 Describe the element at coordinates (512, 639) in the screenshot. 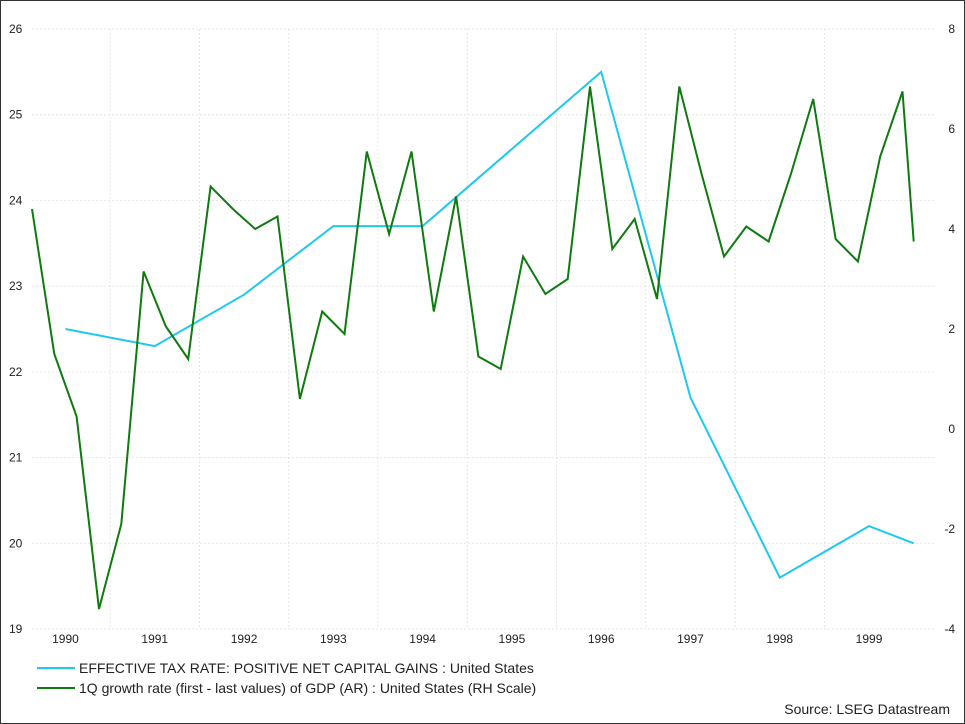

I see `x-tick-label: 1995` at that location.